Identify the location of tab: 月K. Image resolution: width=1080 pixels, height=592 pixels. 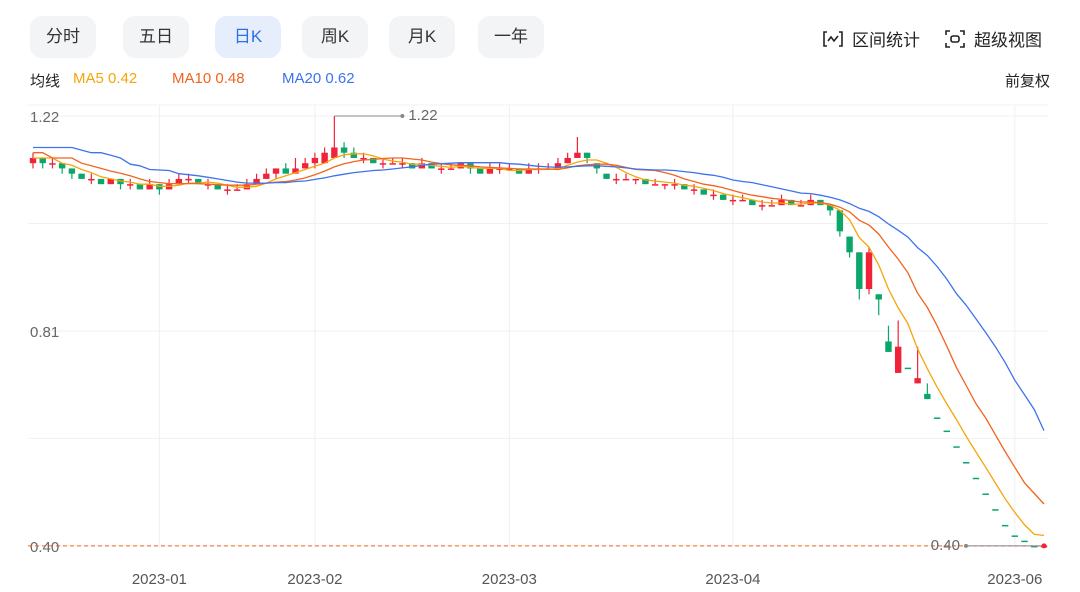
(422, 37).